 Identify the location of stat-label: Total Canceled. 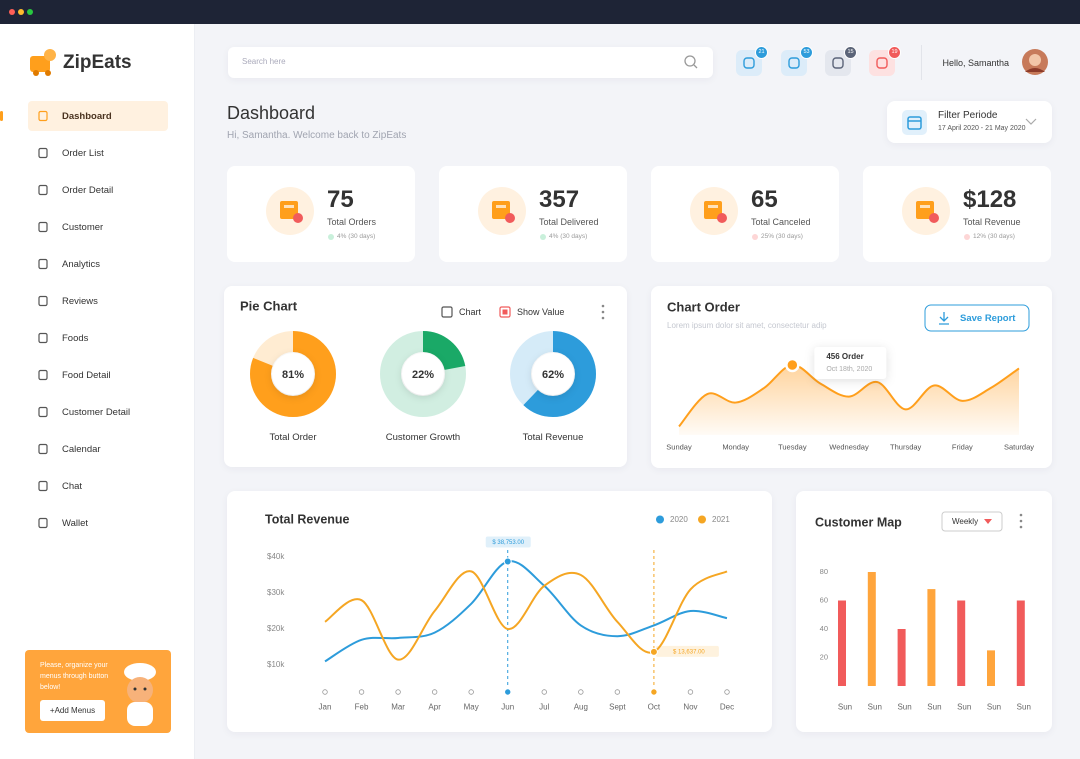
(781, 222).